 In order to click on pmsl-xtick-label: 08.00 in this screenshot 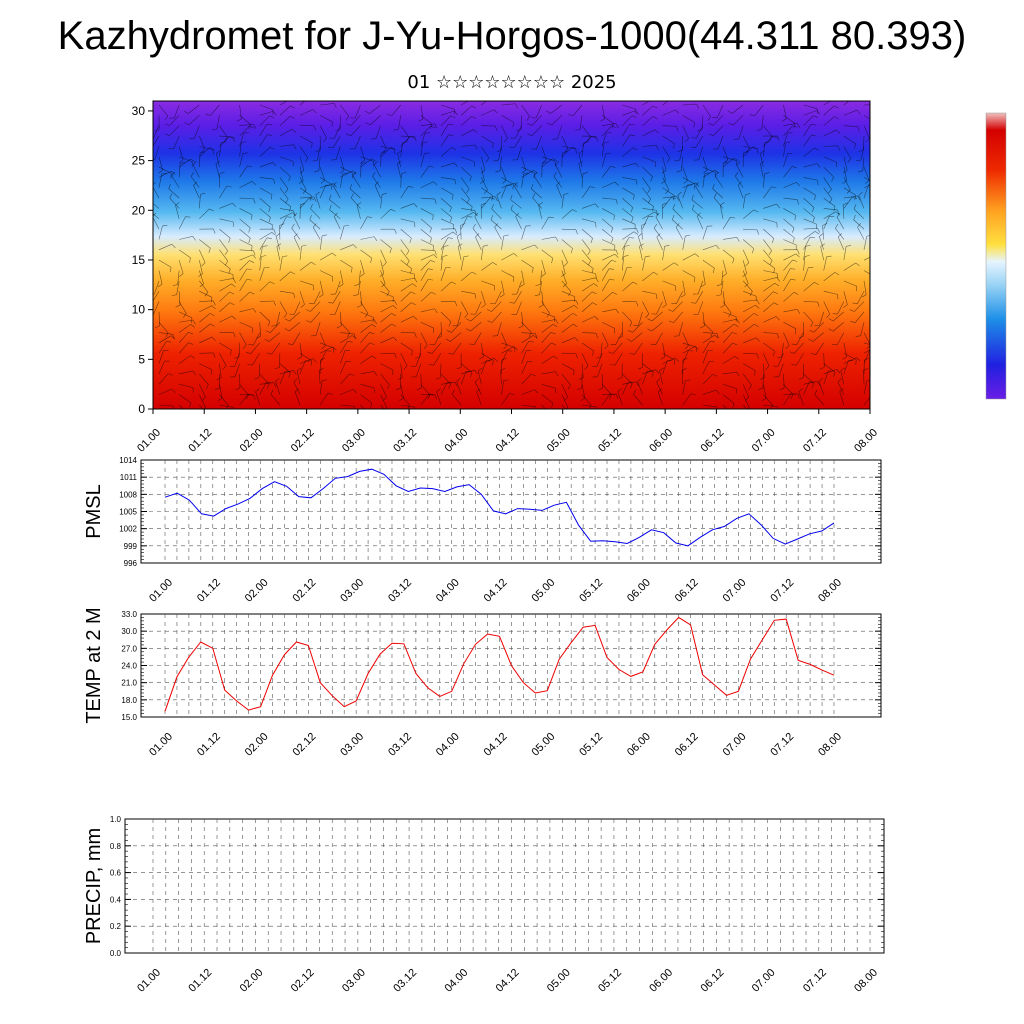, I will do `click(830, 591)`.